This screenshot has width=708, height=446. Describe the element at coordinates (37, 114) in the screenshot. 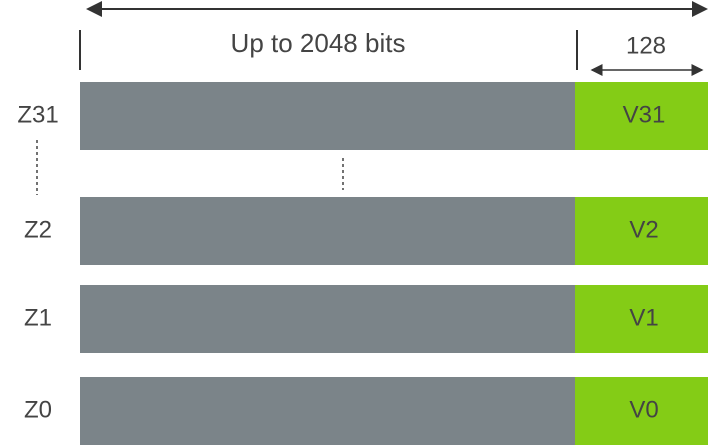

I see `z-label: Z31` at that location.